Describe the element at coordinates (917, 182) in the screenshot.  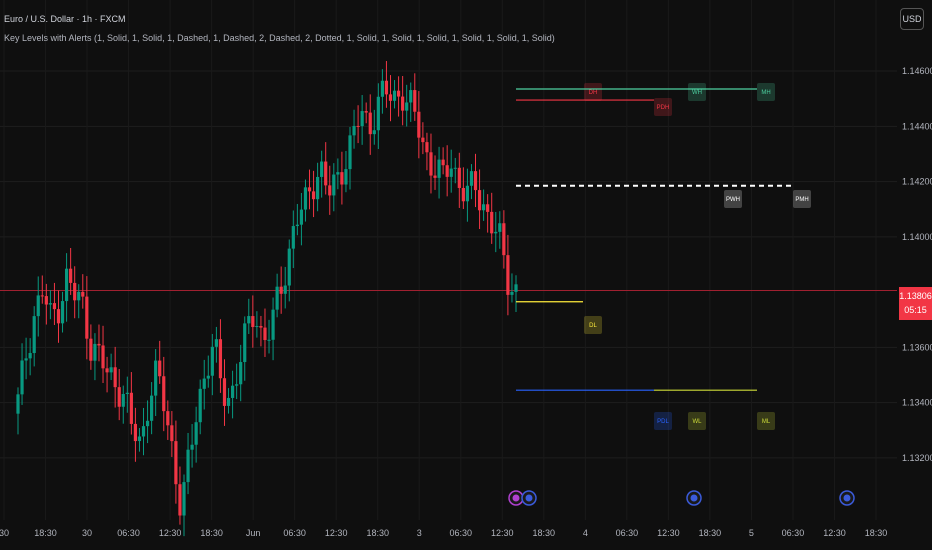
I see `price-tick-label: 1.14200` at that location.